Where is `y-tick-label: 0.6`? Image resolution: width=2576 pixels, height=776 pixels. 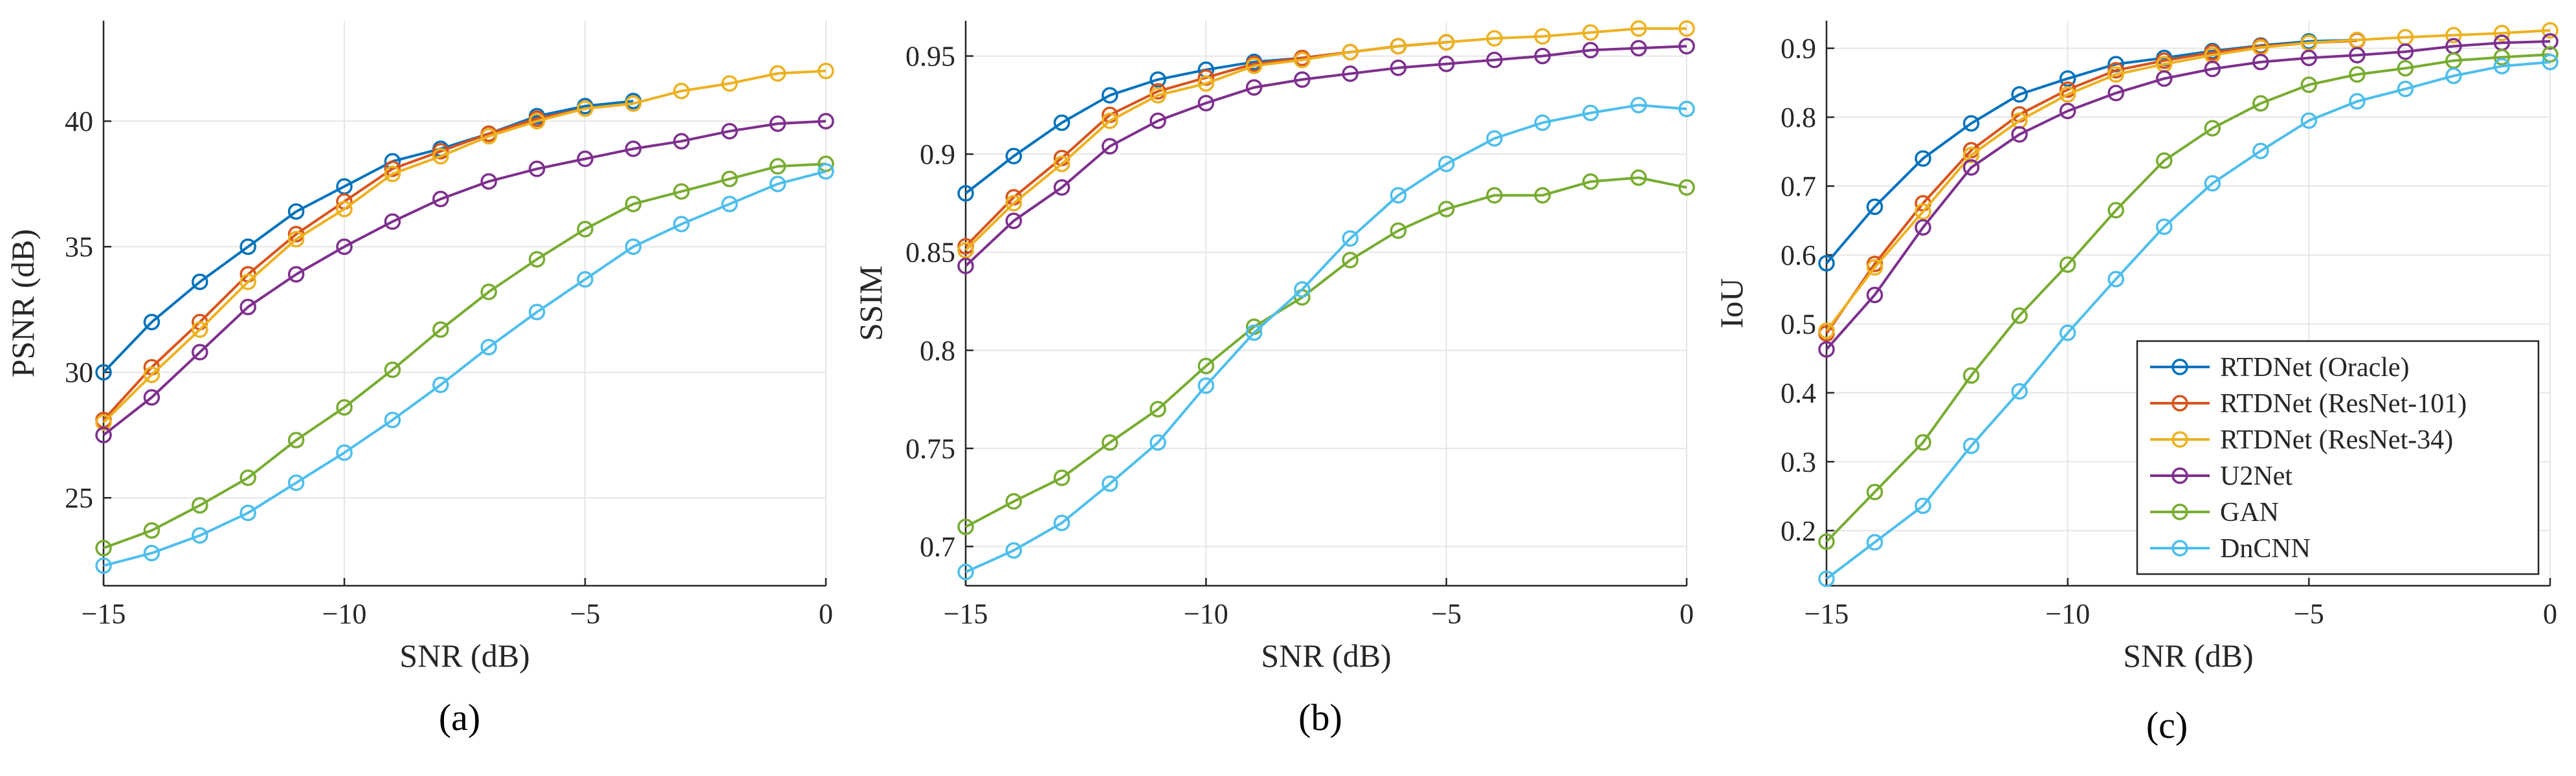 y-tick-label: 0.6 is located at coordinates (1798, 255).